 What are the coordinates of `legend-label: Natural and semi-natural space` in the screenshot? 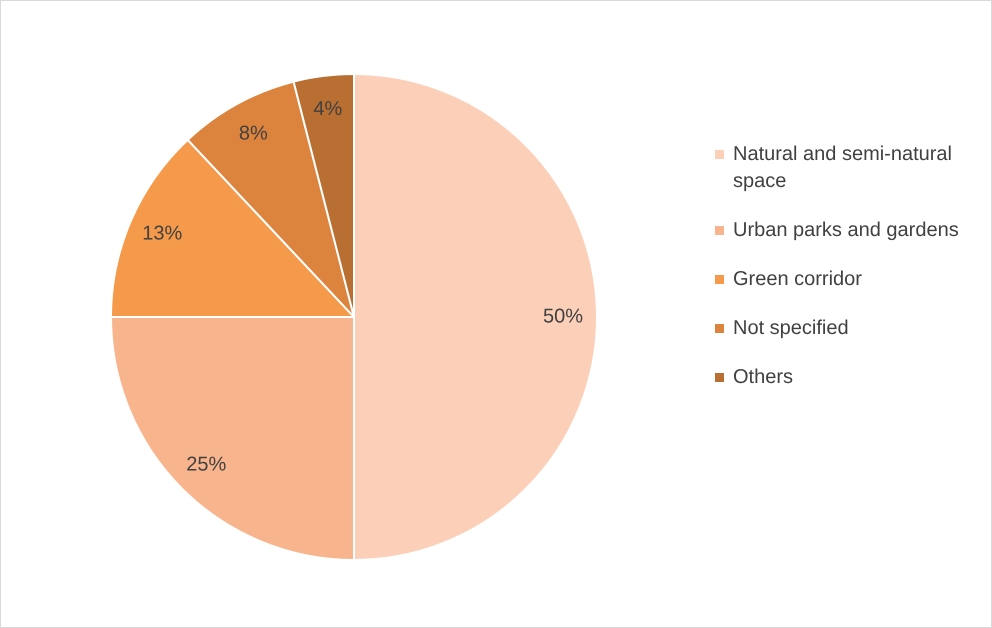 It's located at (843, 168).